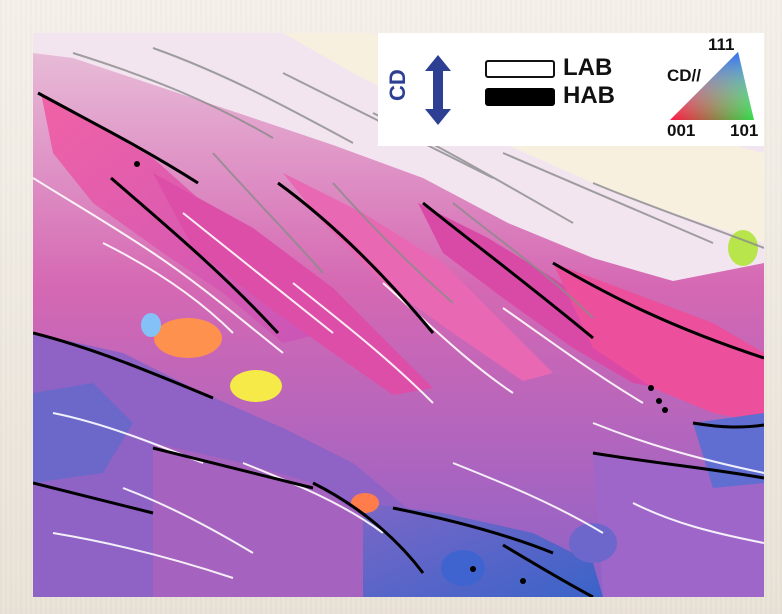  I want to click on ipf-corner-001: 001, so click(681, 130).